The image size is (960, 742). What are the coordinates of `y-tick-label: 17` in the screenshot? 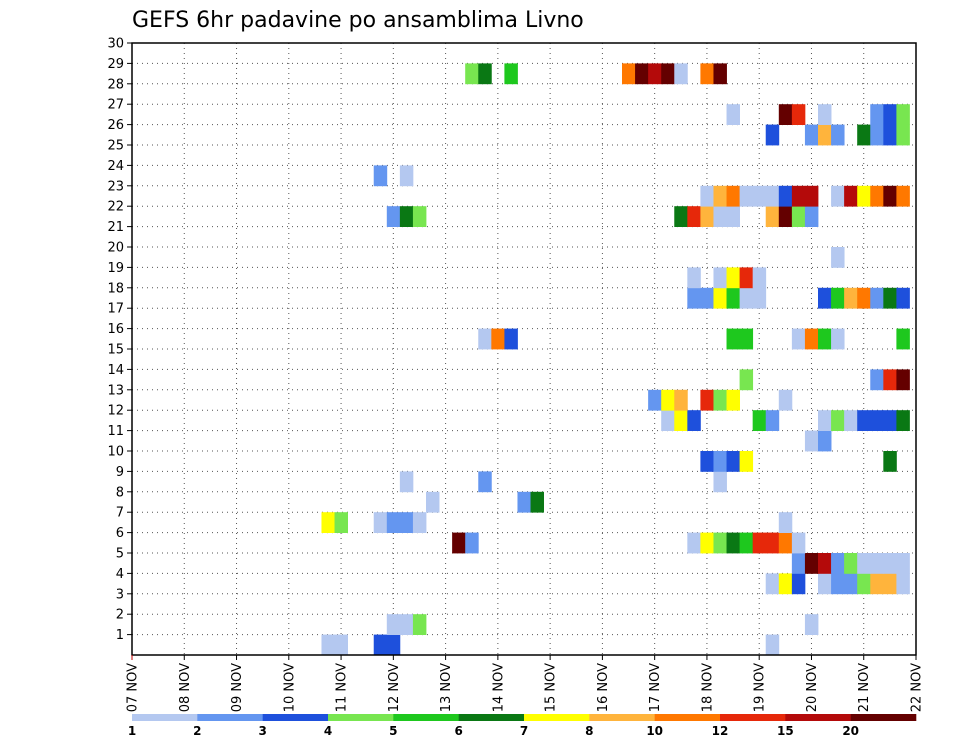 It's located at (115, 309).